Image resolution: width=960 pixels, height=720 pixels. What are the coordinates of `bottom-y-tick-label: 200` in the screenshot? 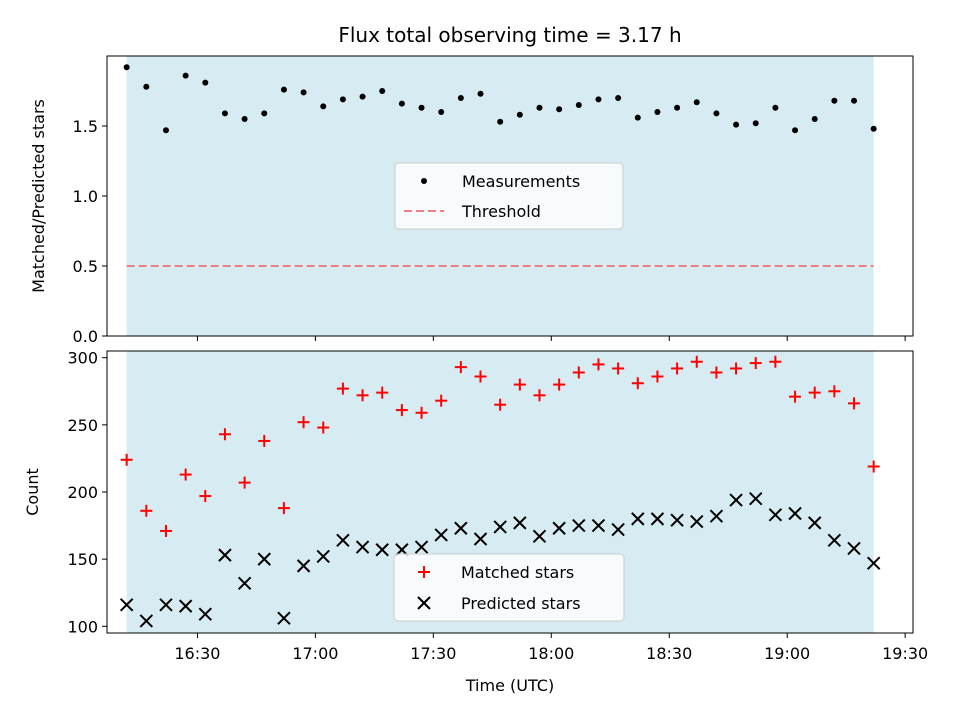 It's located at (82, 492).